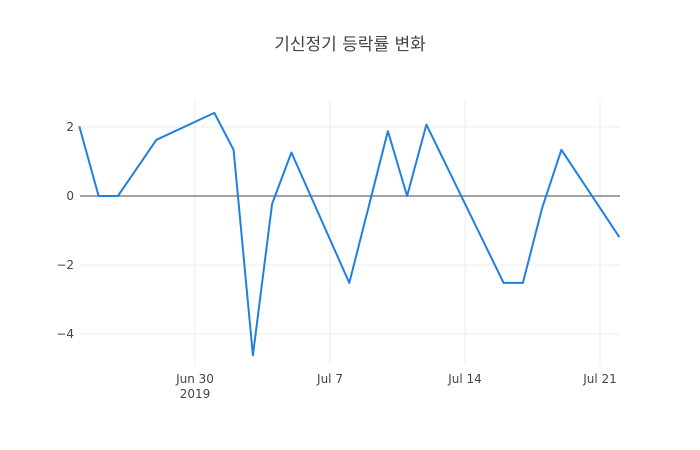 This screenshot has height=450, width=700. Describe the element at coordinates (599, 379) in the screenshot. I see `x-tick-label: Jul 21` at that location.